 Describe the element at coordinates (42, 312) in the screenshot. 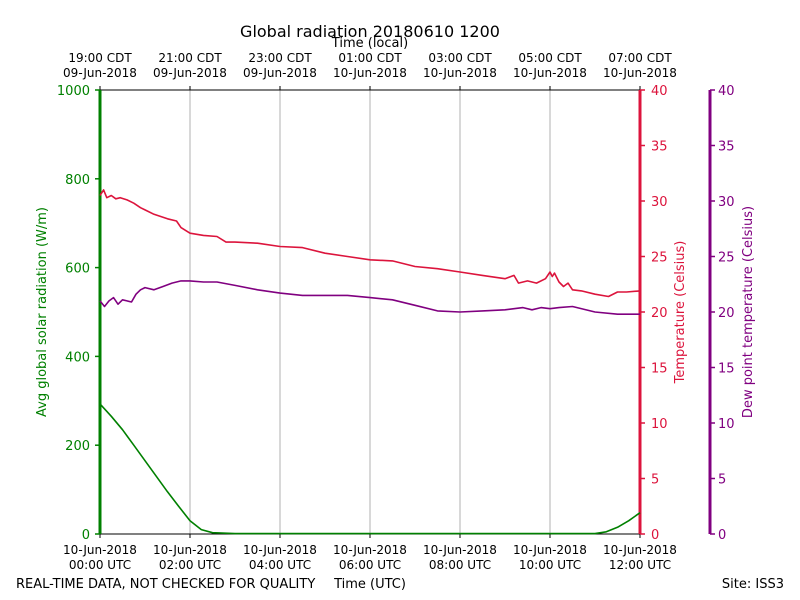

I see `radiation-axis-label: Avg global solar radiation (W/m)` at that location.